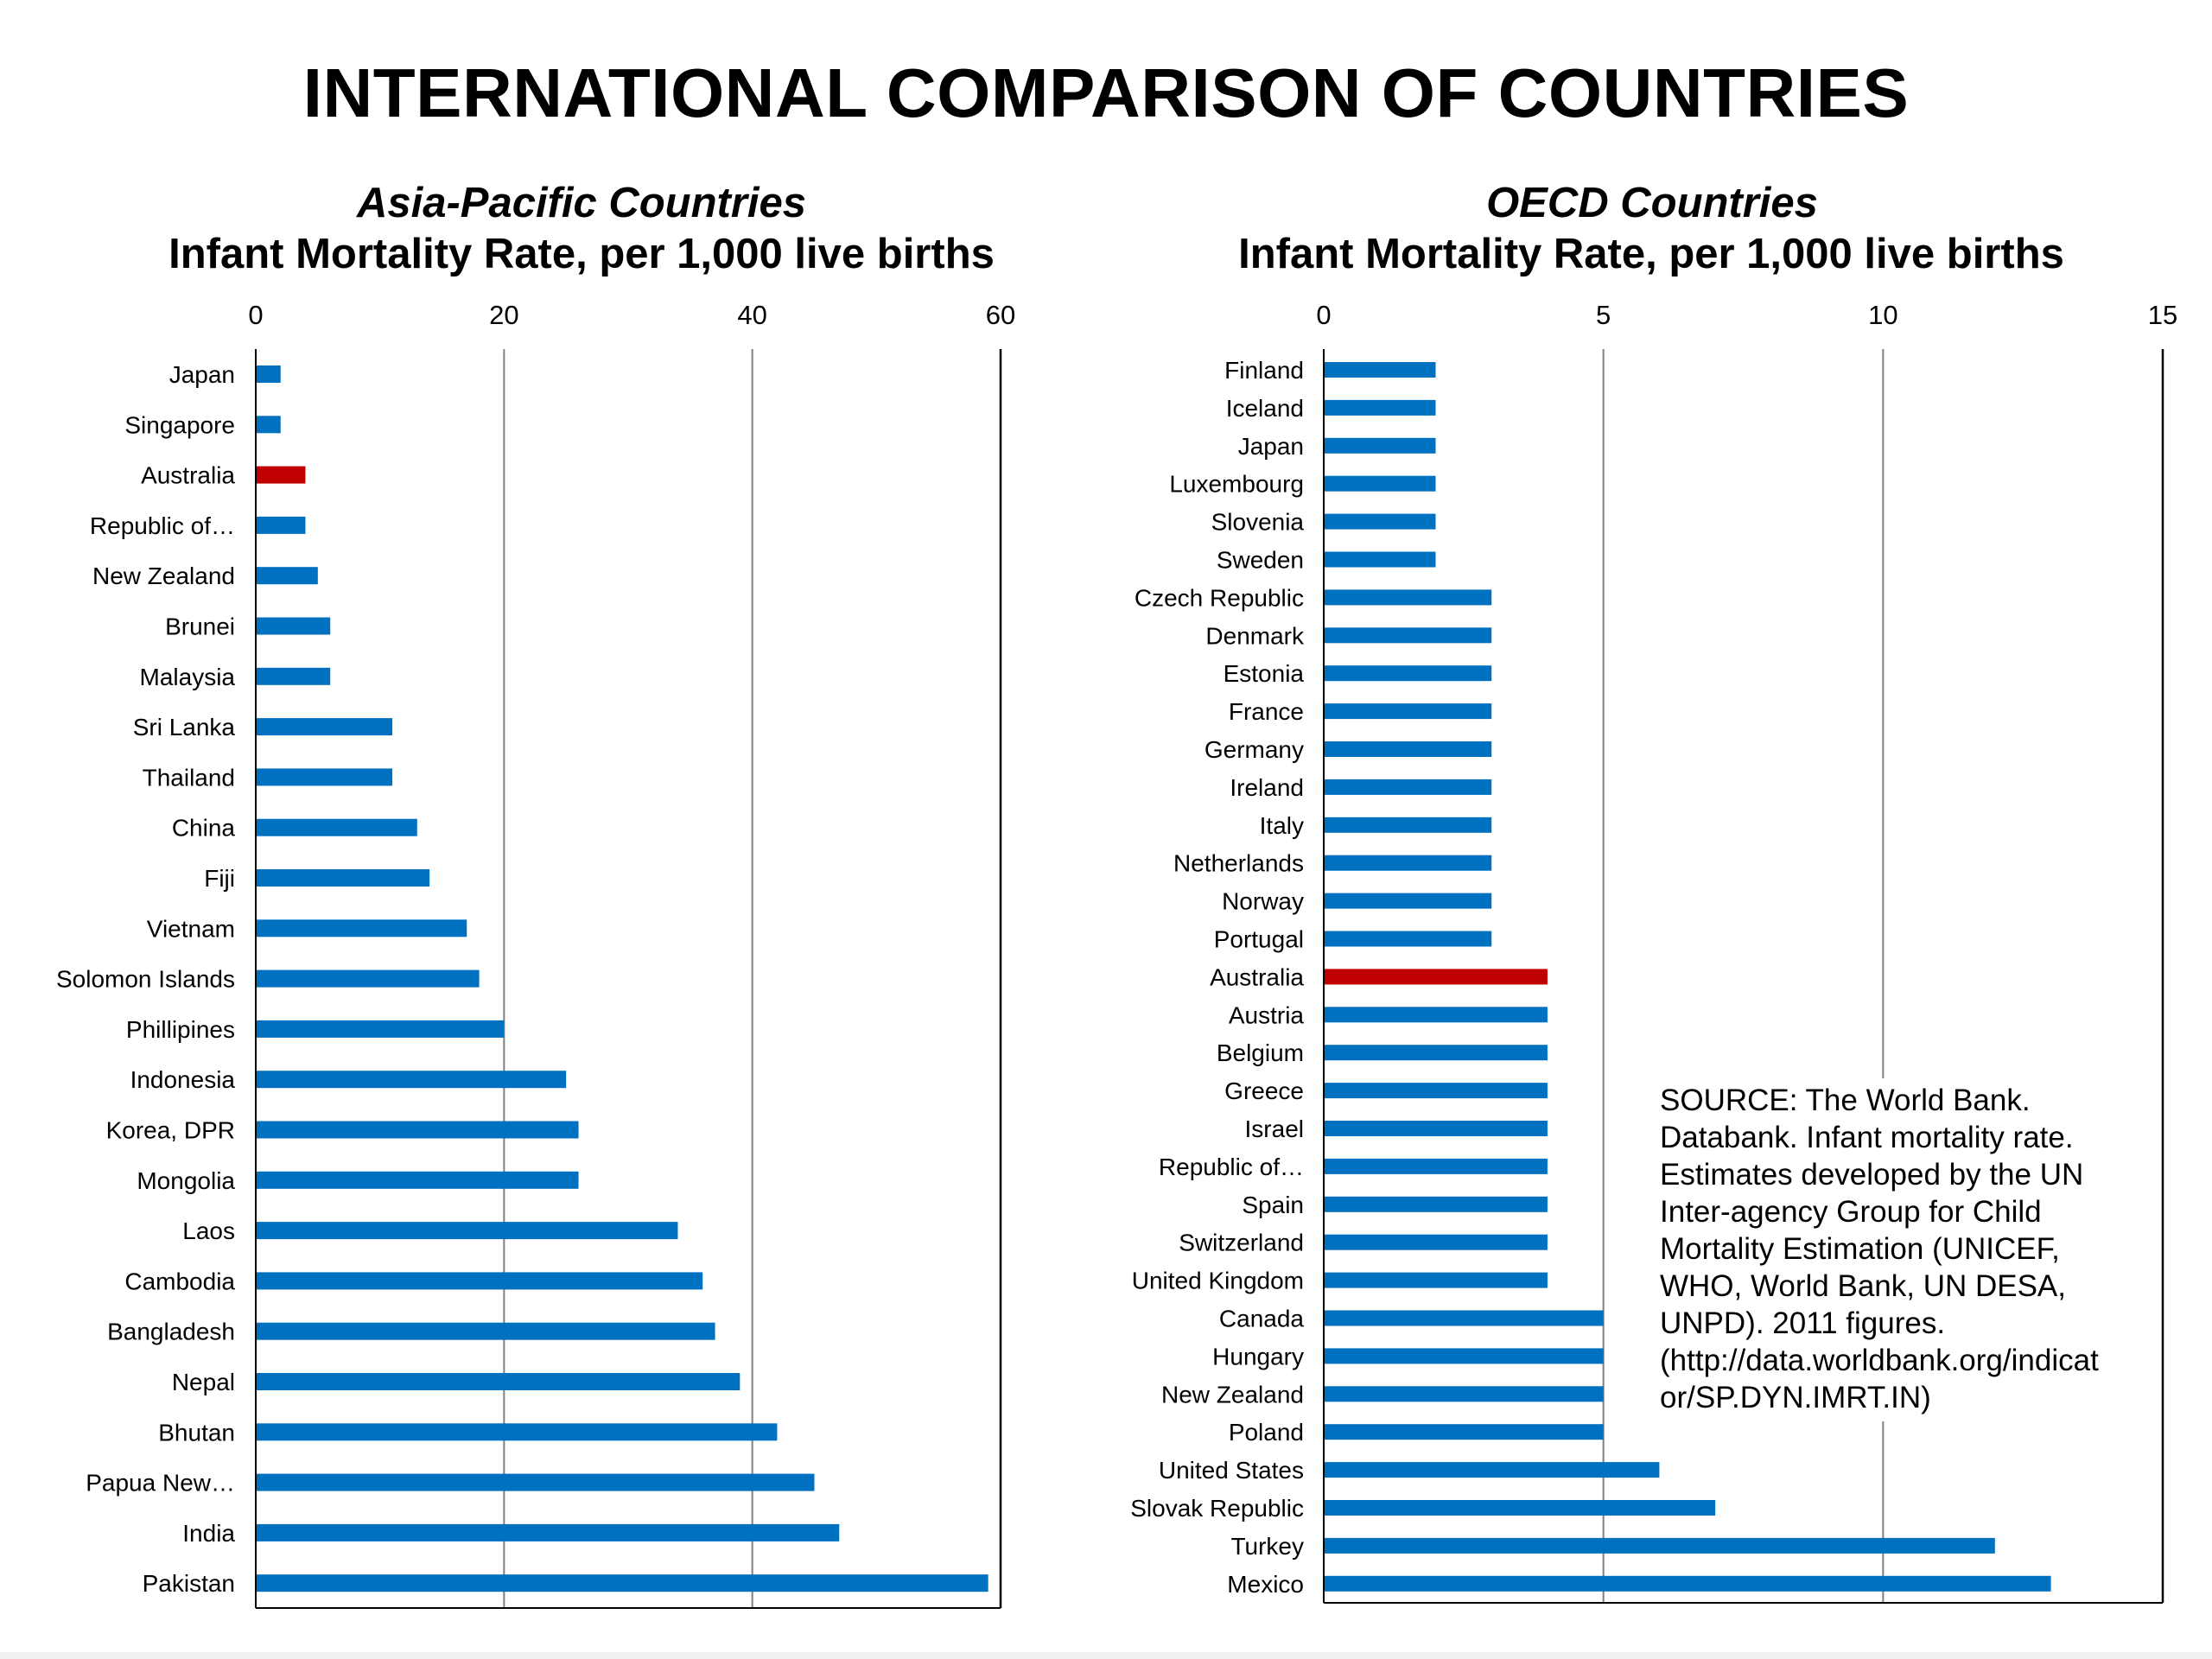 This screenshot has width=2212, height=1659. I want to click on asia-category-label: Japan, so click(202, 374).